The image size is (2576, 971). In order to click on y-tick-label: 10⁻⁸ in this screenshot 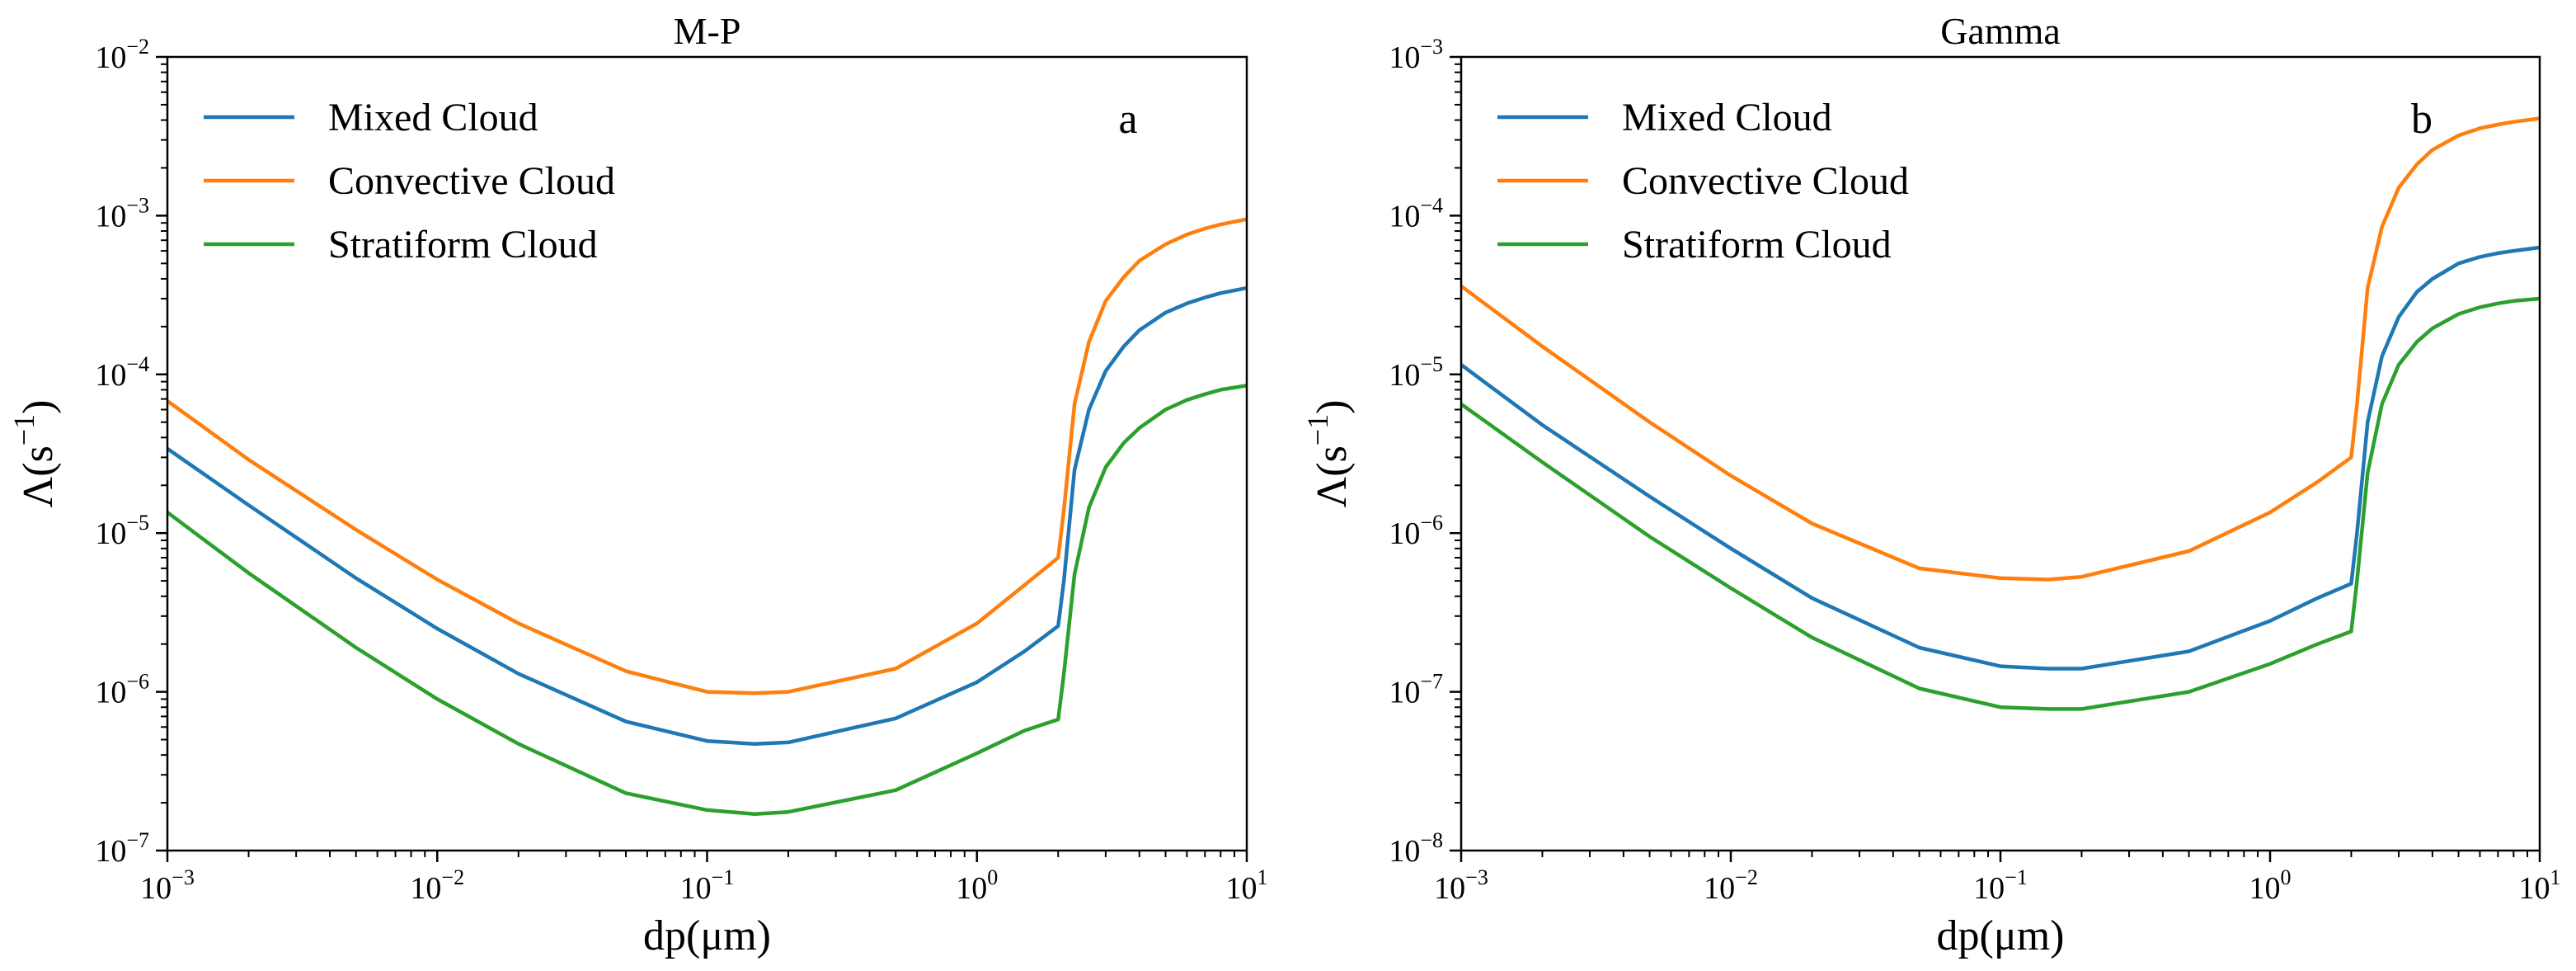, I will do `click(1416, 848)`.